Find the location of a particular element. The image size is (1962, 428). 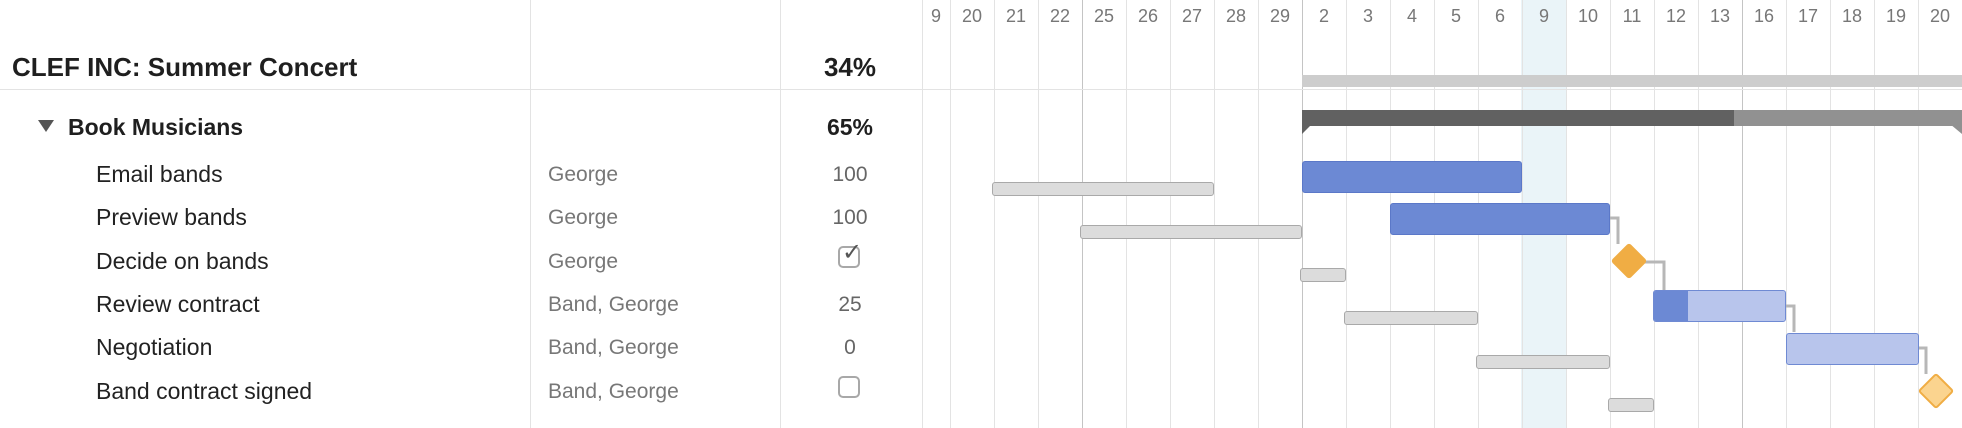

timeline-day-label: 6 is located at coordinates (1499, 16).